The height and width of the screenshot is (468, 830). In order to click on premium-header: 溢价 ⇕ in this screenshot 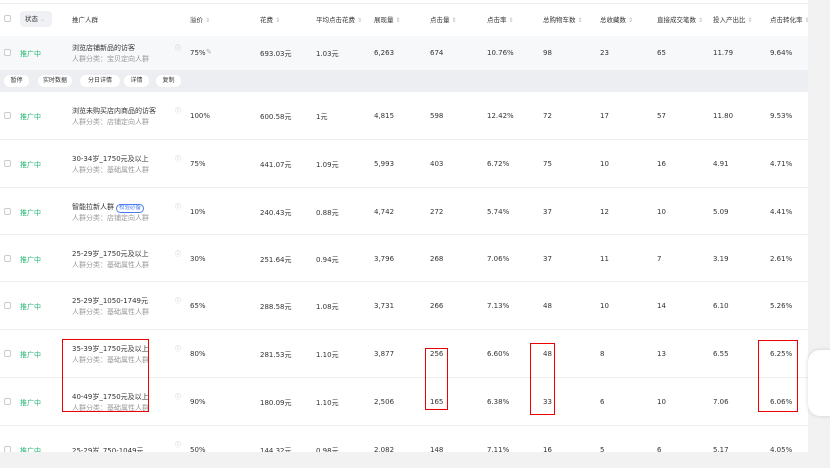, I will do `click(200, 19)`.